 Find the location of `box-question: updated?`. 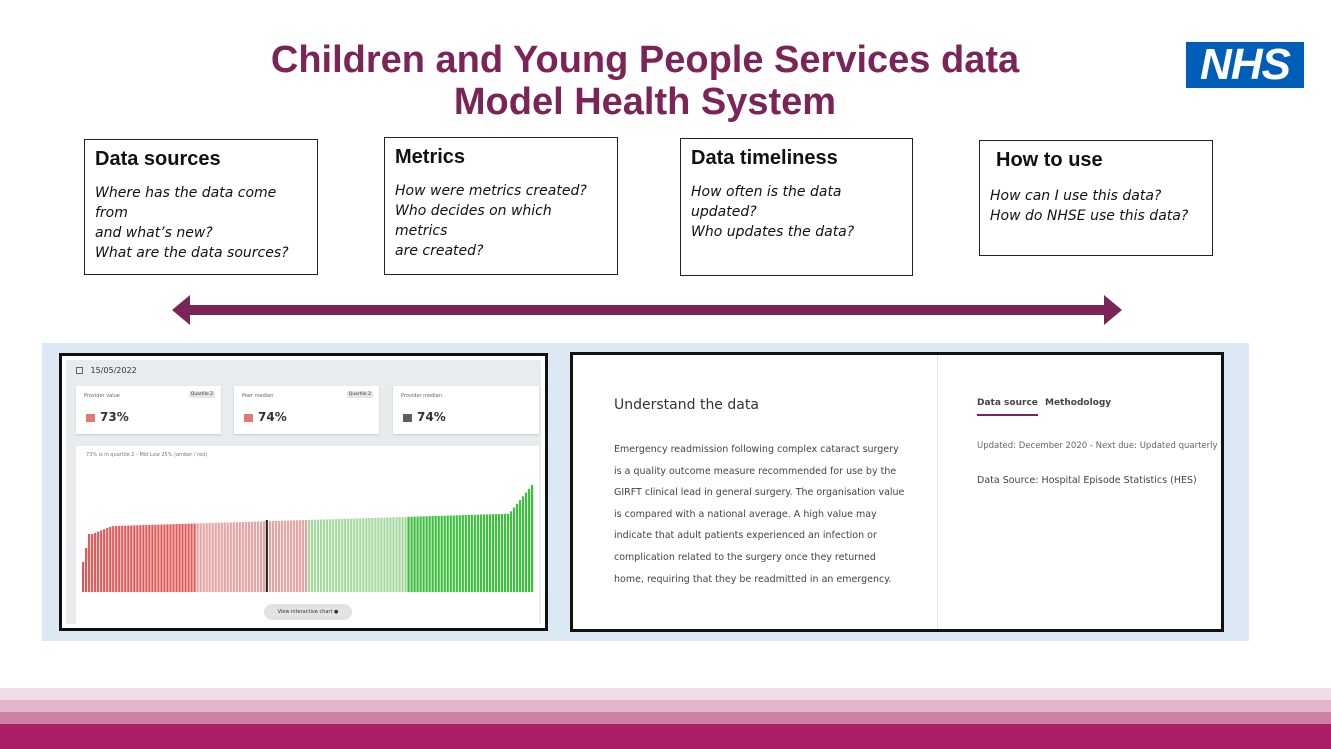

box-question: updated? is located at coordinates (724, 212).